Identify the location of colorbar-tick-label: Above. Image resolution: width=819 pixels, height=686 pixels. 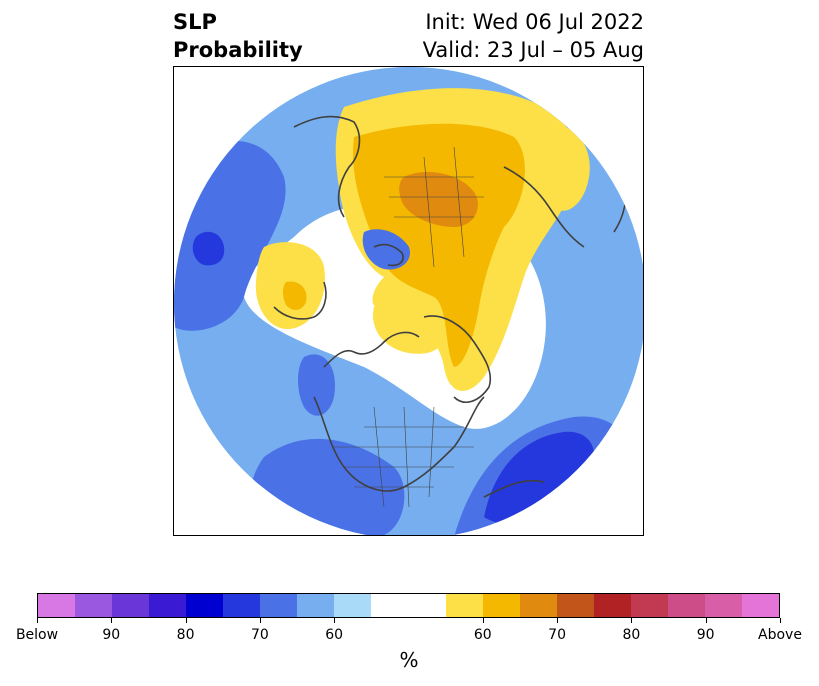
(780, 635).